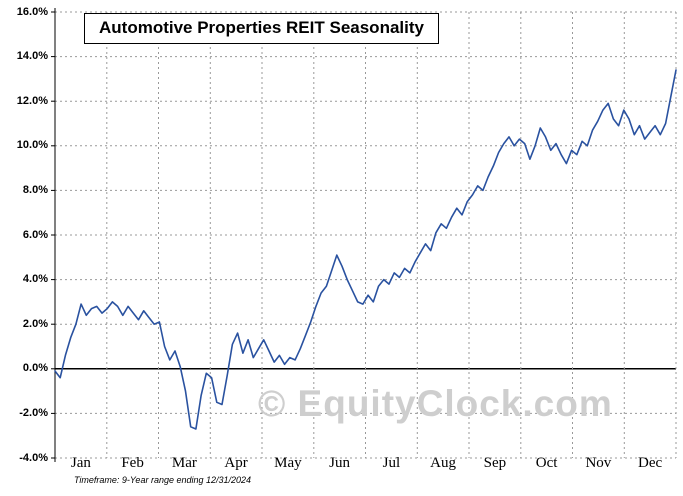 This screenshot has height=496, width=683. Describe the element at coordinates (32, 100) in the screenshot. I see `y-axis-tick-label: 12.0%` at that location.